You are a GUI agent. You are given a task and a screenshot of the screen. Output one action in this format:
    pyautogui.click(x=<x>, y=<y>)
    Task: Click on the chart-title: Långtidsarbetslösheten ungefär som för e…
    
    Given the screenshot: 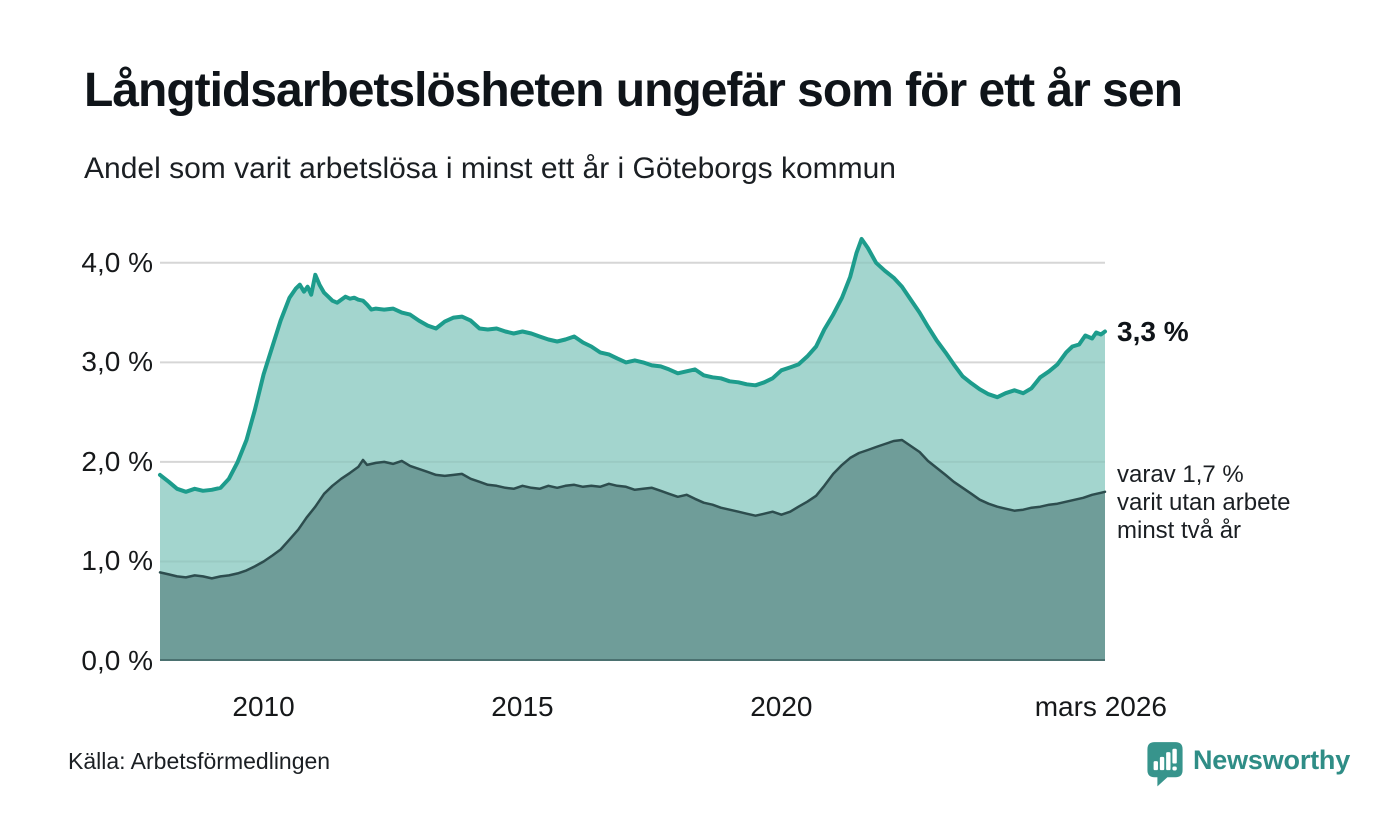 What is the action you would take?
    pyautogui.click(x=633, y=90)
    